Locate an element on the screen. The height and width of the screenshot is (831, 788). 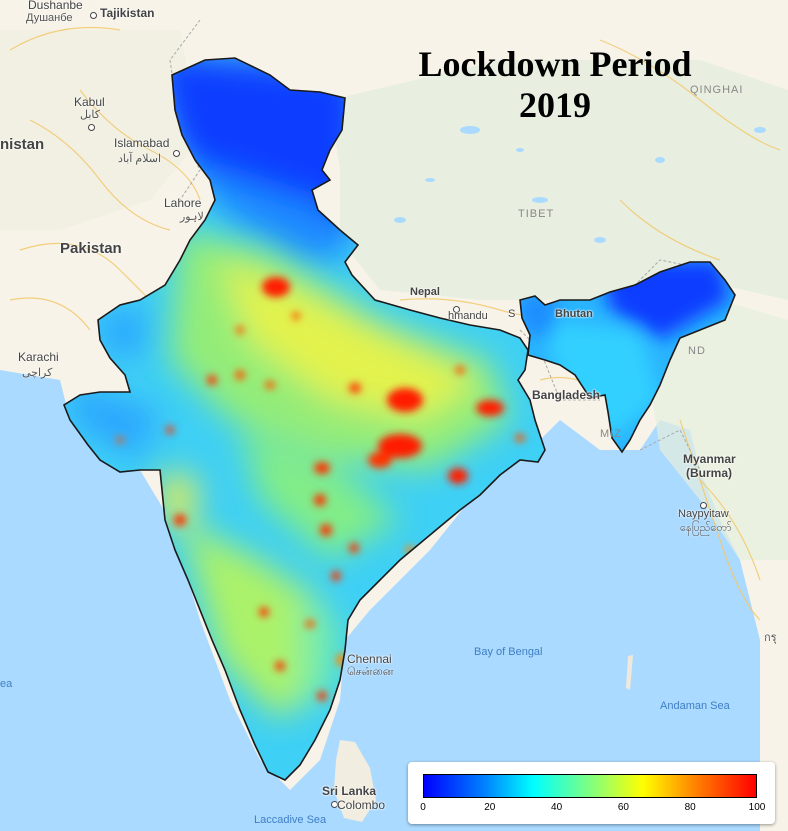
label-kathmandu-partial: hmandu is located at coordinates (468, 316).